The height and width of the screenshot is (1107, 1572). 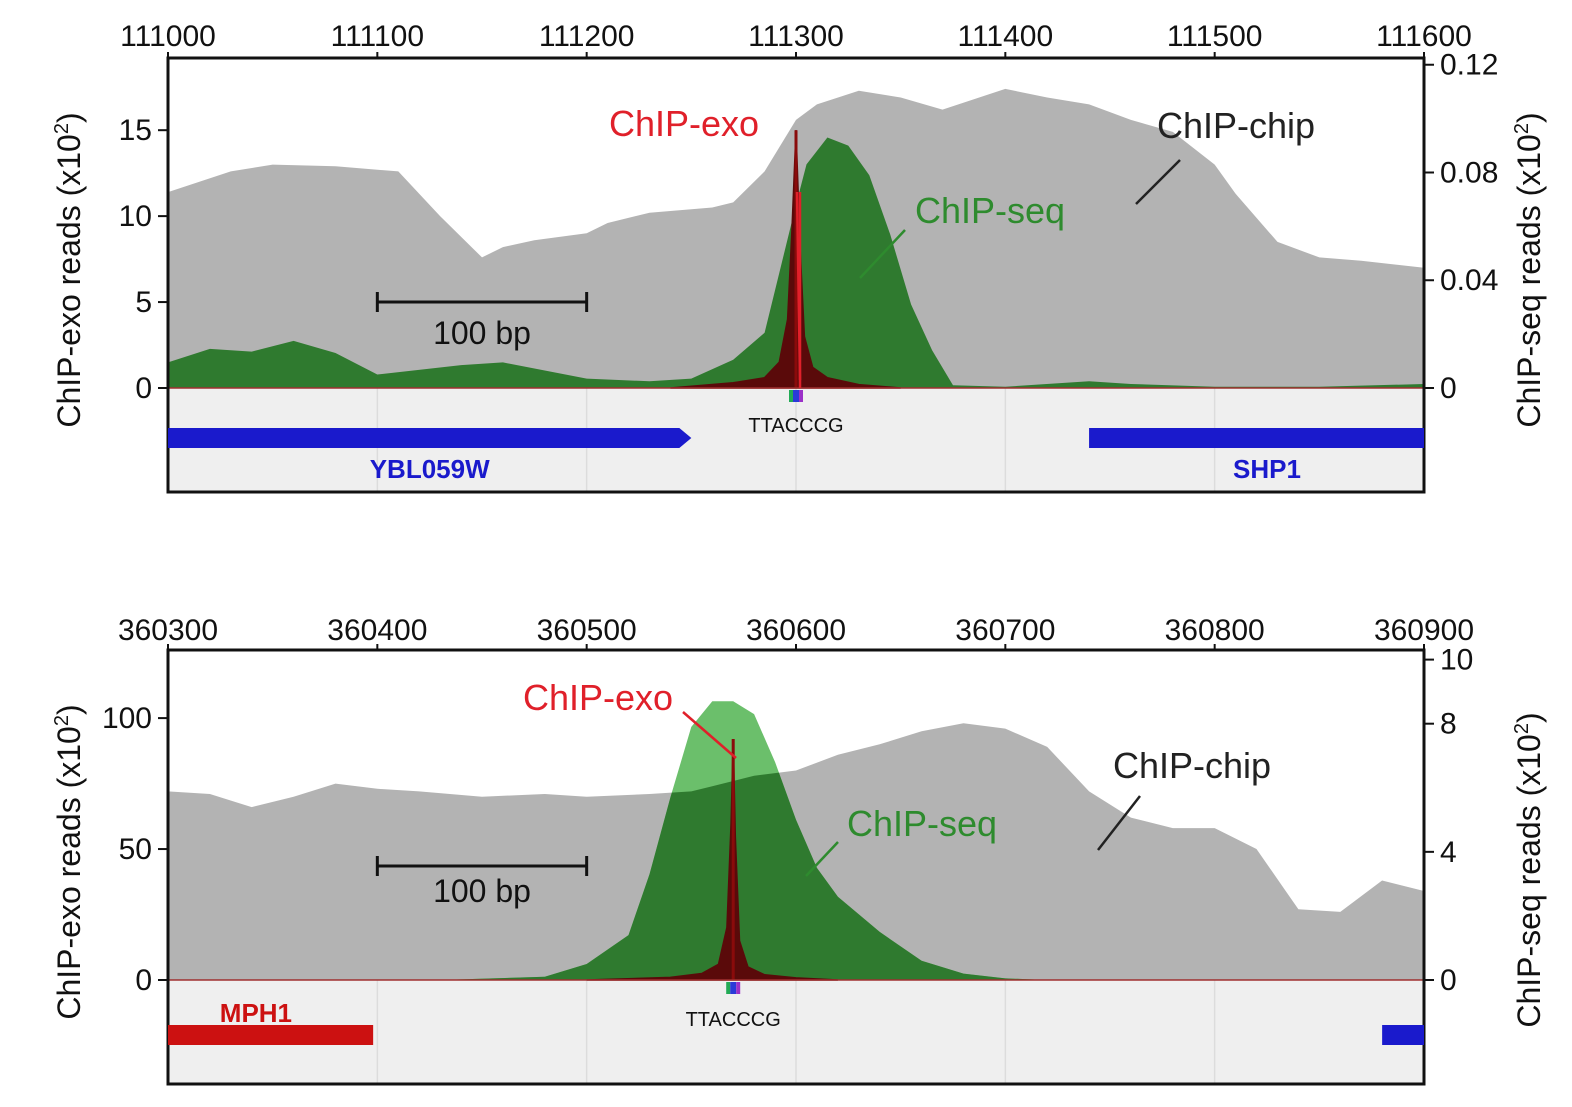 What do you see at coordinates (377, 630) in the screenshot?
I see `top-tick-label: 360400` at bounding box center [377, 630].